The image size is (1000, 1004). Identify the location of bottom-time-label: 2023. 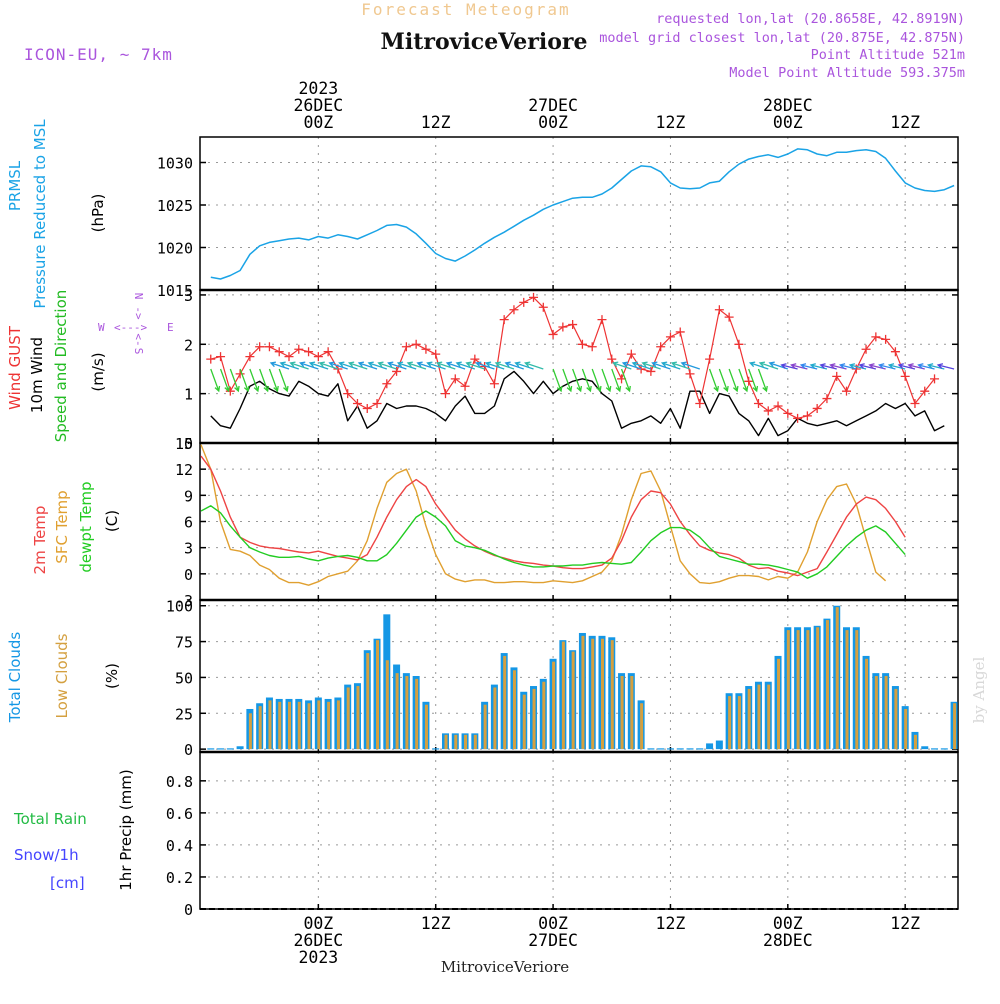
(318, 957).